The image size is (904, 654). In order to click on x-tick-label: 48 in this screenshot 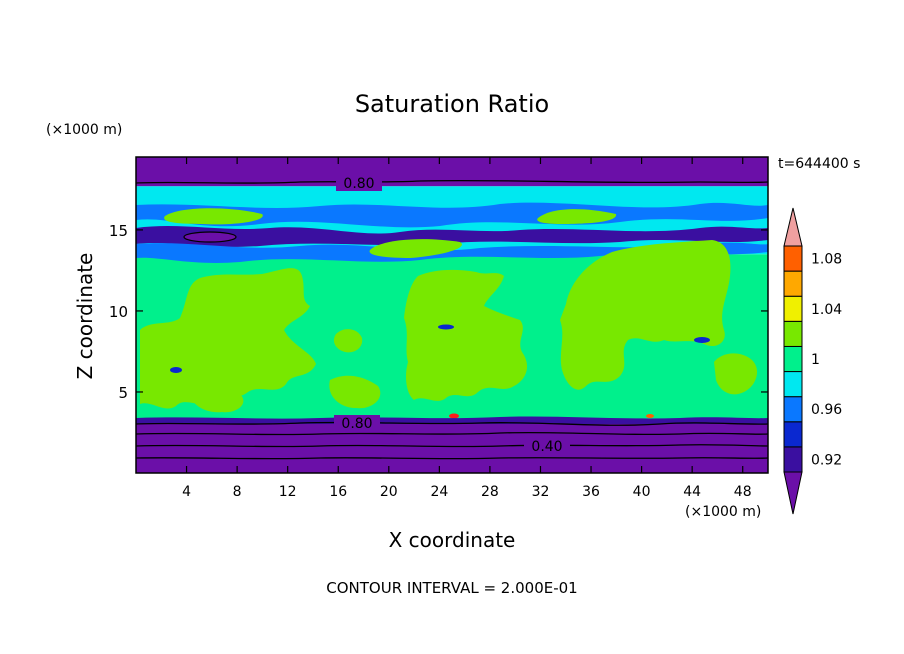, I will do `click(743, 492)`.